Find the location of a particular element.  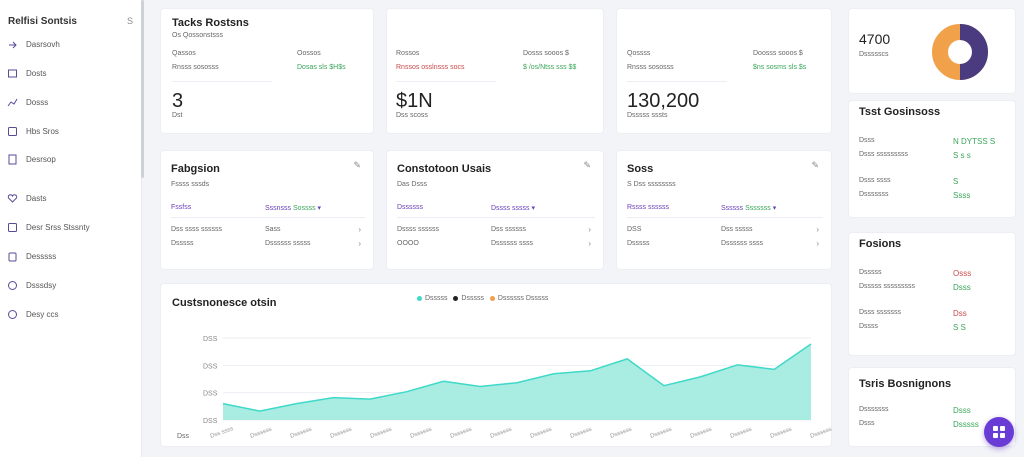

apps-fab-button is located at coordinates (999, 432).